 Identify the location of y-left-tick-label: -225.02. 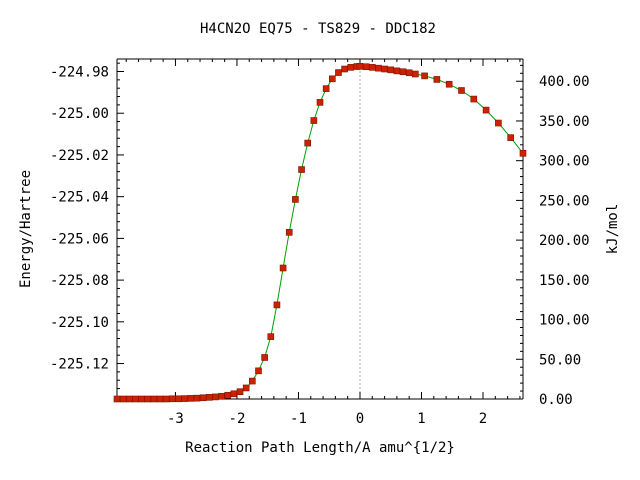
(79, 156).